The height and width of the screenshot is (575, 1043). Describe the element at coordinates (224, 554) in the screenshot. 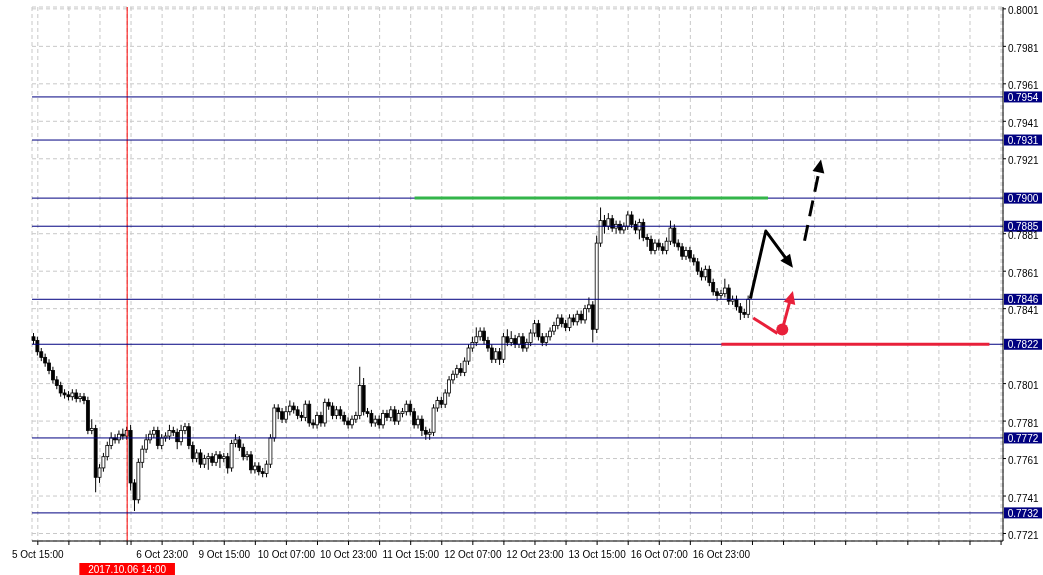

I see `x-tick-label: 9 Oct 15:00` at that location.